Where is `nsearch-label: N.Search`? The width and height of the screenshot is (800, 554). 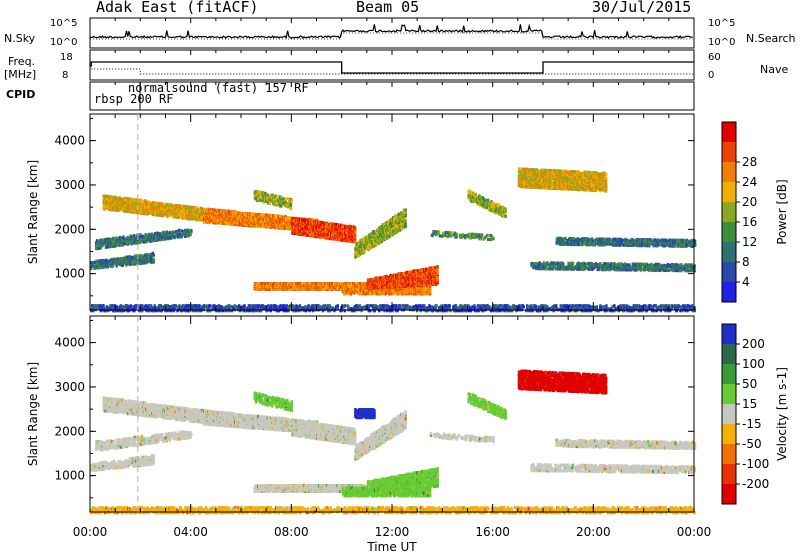
nsearch-label: N.Search is located at coordinates (771, 38).